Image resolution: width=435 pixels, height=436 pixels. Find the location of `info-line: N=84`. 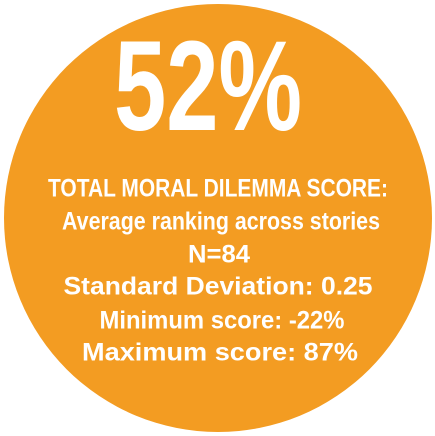

info-line: N=84 is located at coordinates (219, 255).